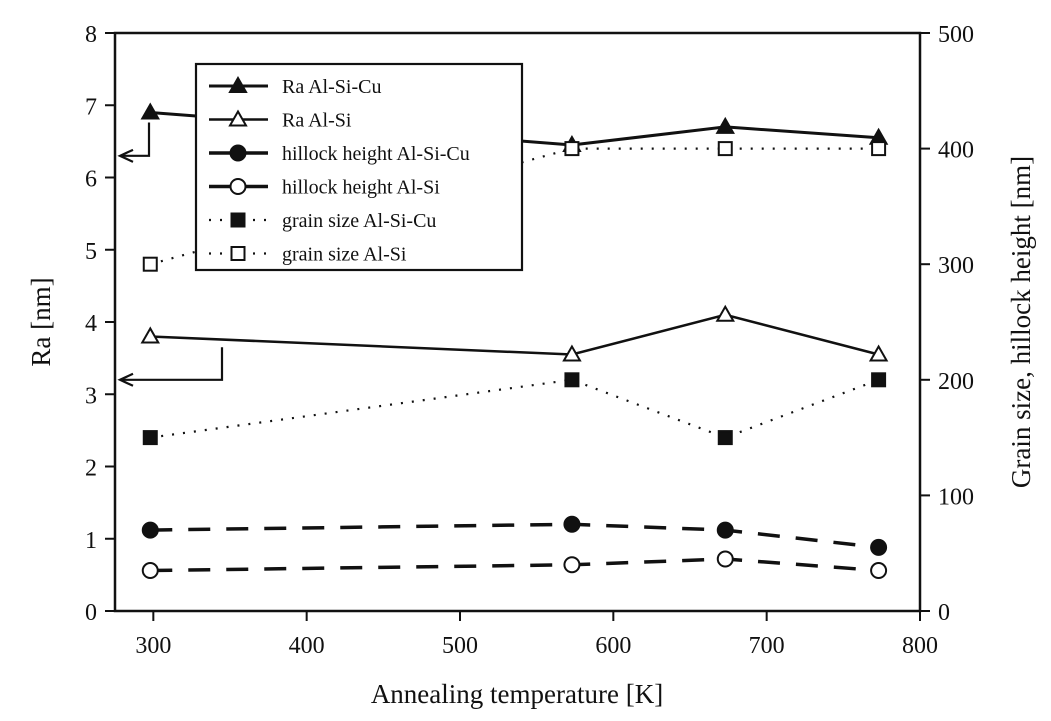 The height and width of the screenshot is (721, 1051). Describe the element at coordinates (359, 221) in the screenshot. I see `legend-label: grain size Al-Si-Cu` at that location.